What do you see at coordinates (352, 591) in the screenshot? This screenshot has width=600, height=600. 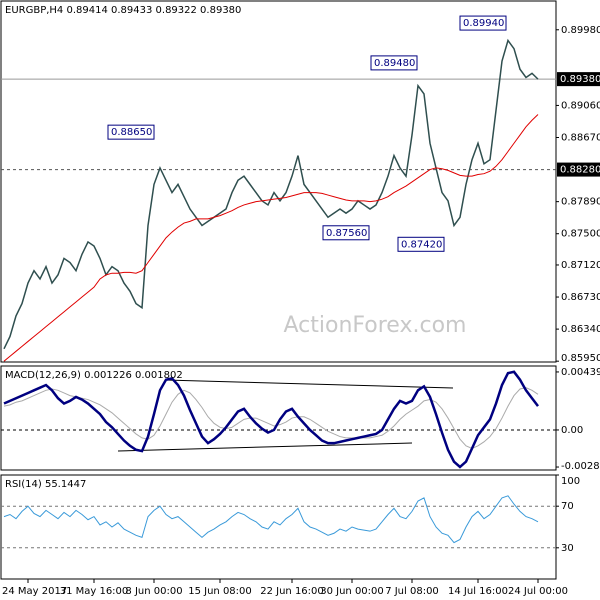 I see `x-tick-label: 30 Jun 00:00` at bounding box center [352, 591].